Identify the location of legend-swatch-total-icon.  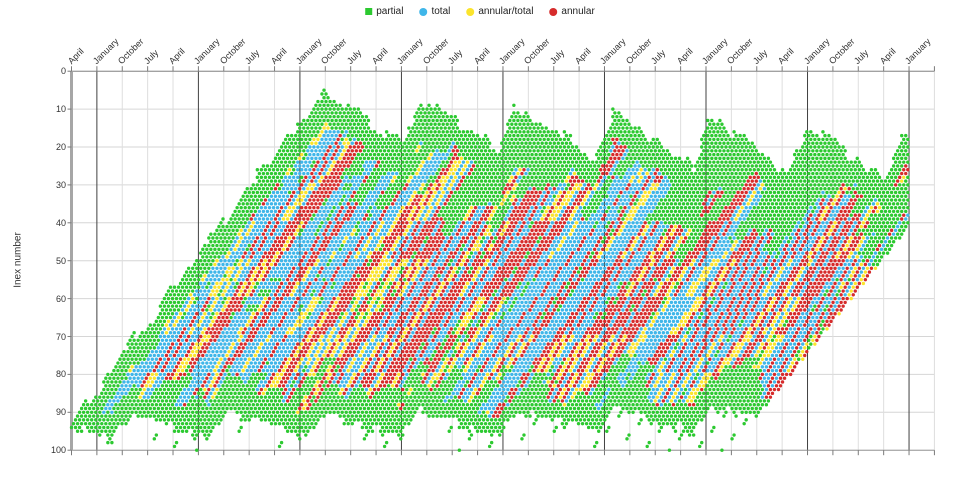
(423, 11).